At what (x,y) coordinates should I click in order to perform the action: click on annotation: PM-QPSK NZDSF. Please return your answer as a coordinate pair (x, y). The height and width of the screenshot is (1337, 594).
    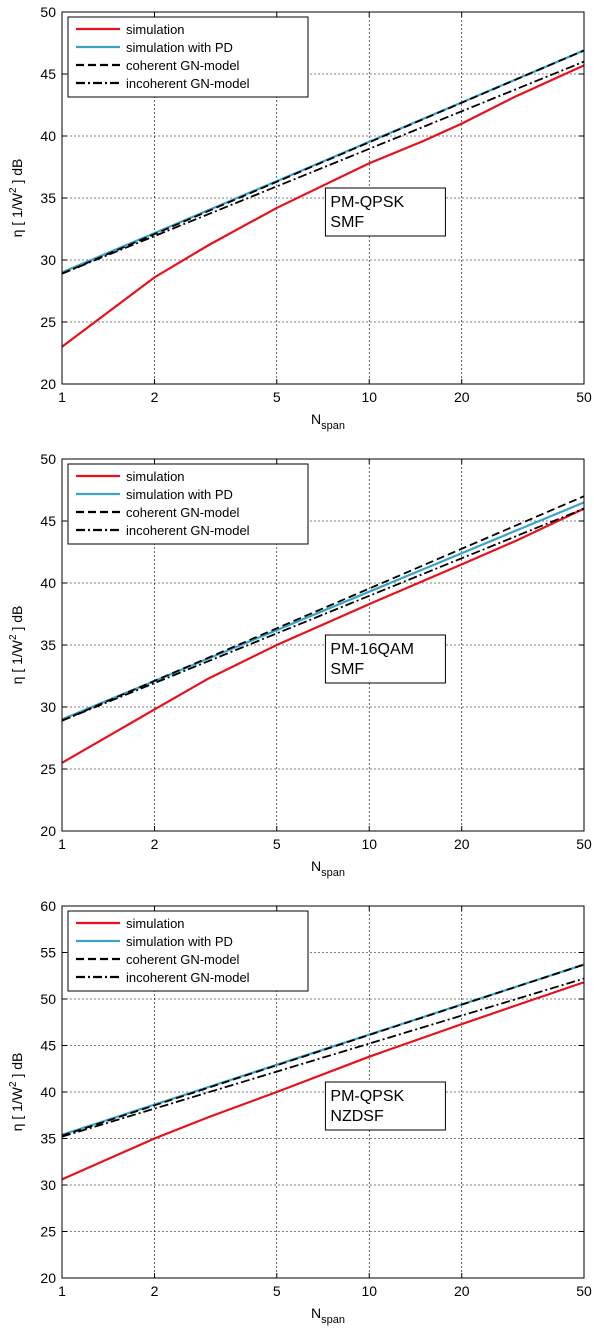
    Looking at the image, I should click on (385, 1106).